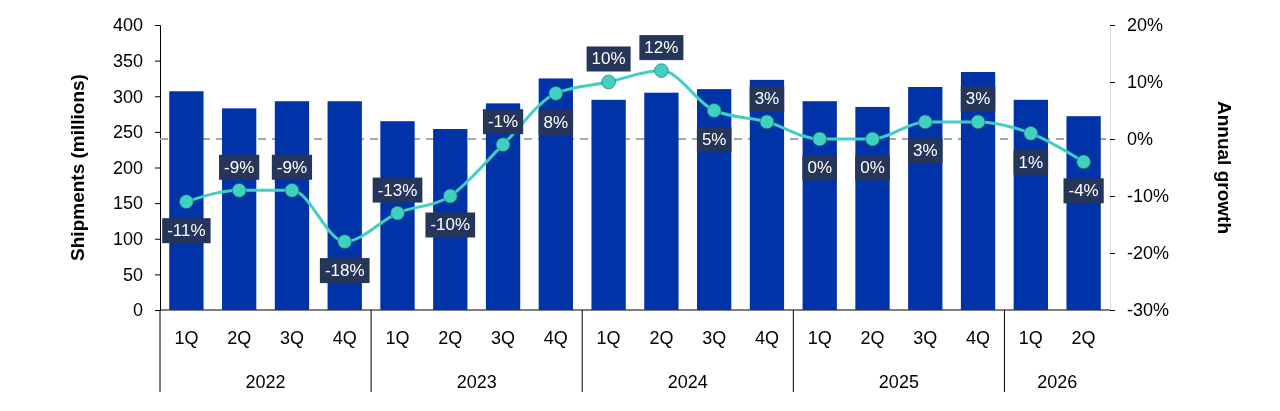 The width and height of the screenshot is (1280, 411). Describe the element at coordinates (714, 139) in the screenshot. I see `data-label: 5%` at that location.